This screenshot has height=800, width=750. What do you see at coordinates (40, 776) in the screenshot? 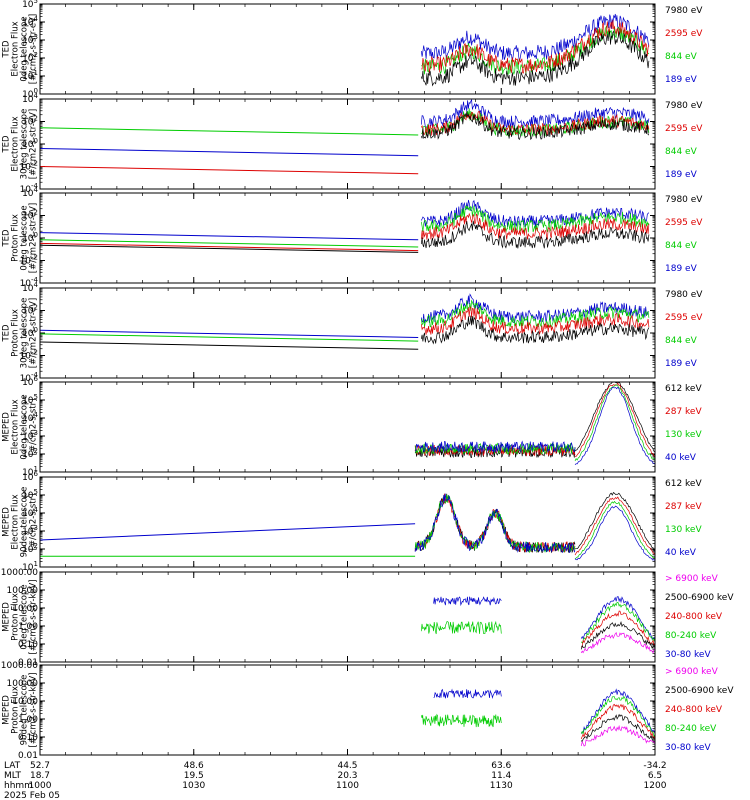
I see `x-tick-value: 18.7` at bounding box center [40, 776].